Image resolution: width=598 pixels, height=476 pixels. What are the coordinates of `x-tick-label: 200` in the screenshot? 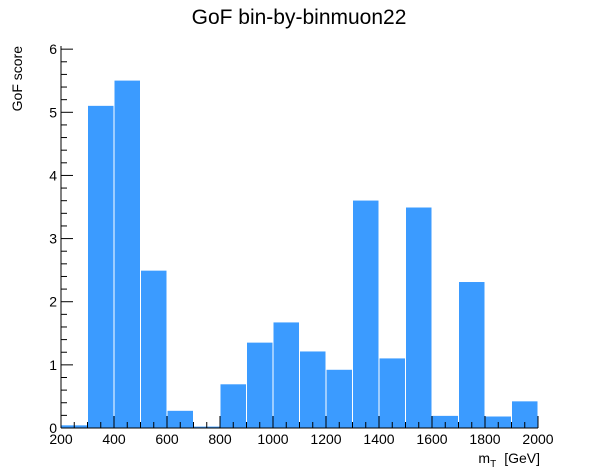 It's located at (61, 439).